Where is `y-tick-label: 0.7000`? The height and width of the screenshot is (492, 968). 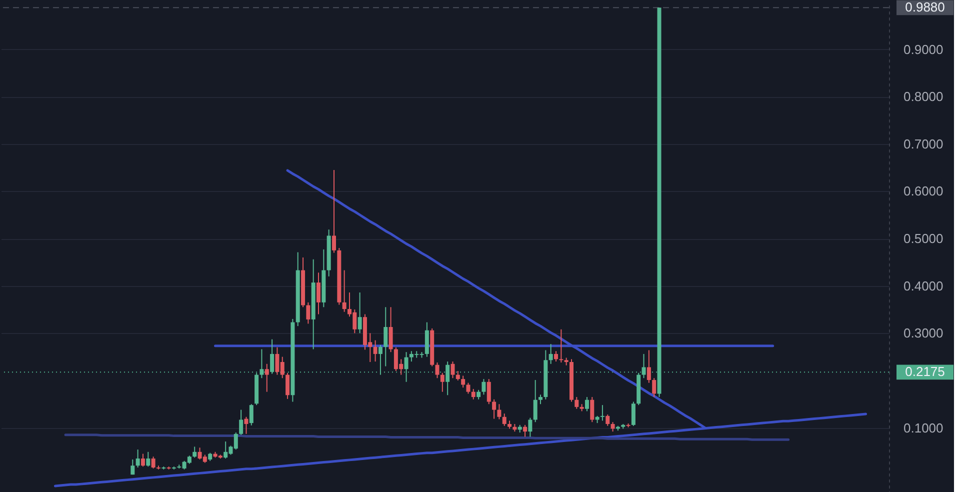
y-tick-label: 0.7000 is located at coordinates (924, 144).